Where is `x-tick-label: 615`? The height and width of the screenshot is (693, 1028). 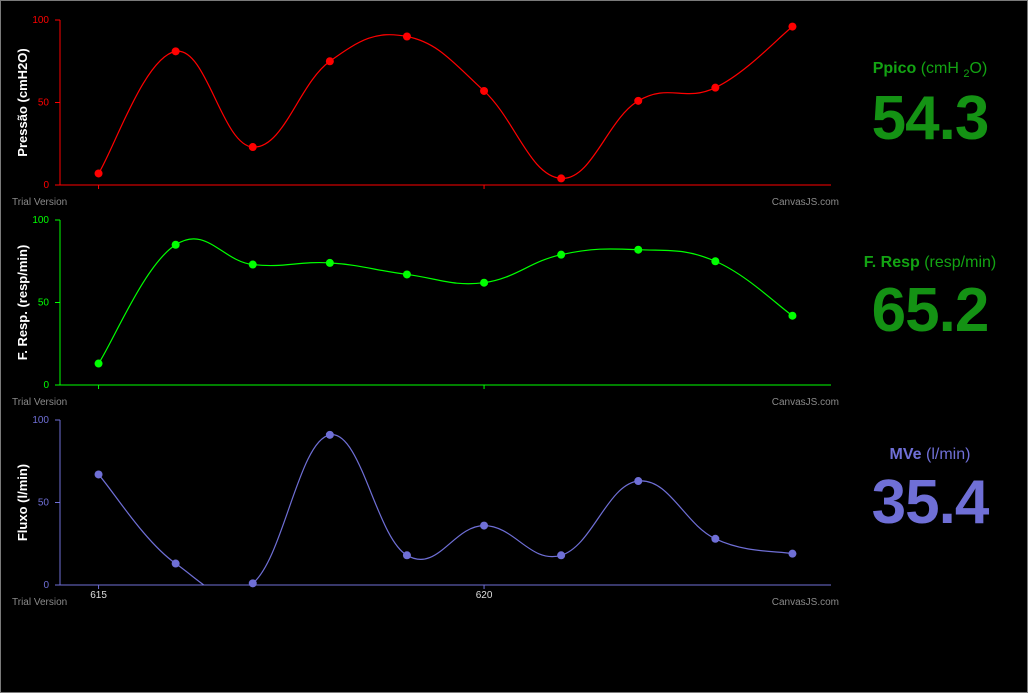
x-tick-label: 615 is located at coordinates (98, 595).